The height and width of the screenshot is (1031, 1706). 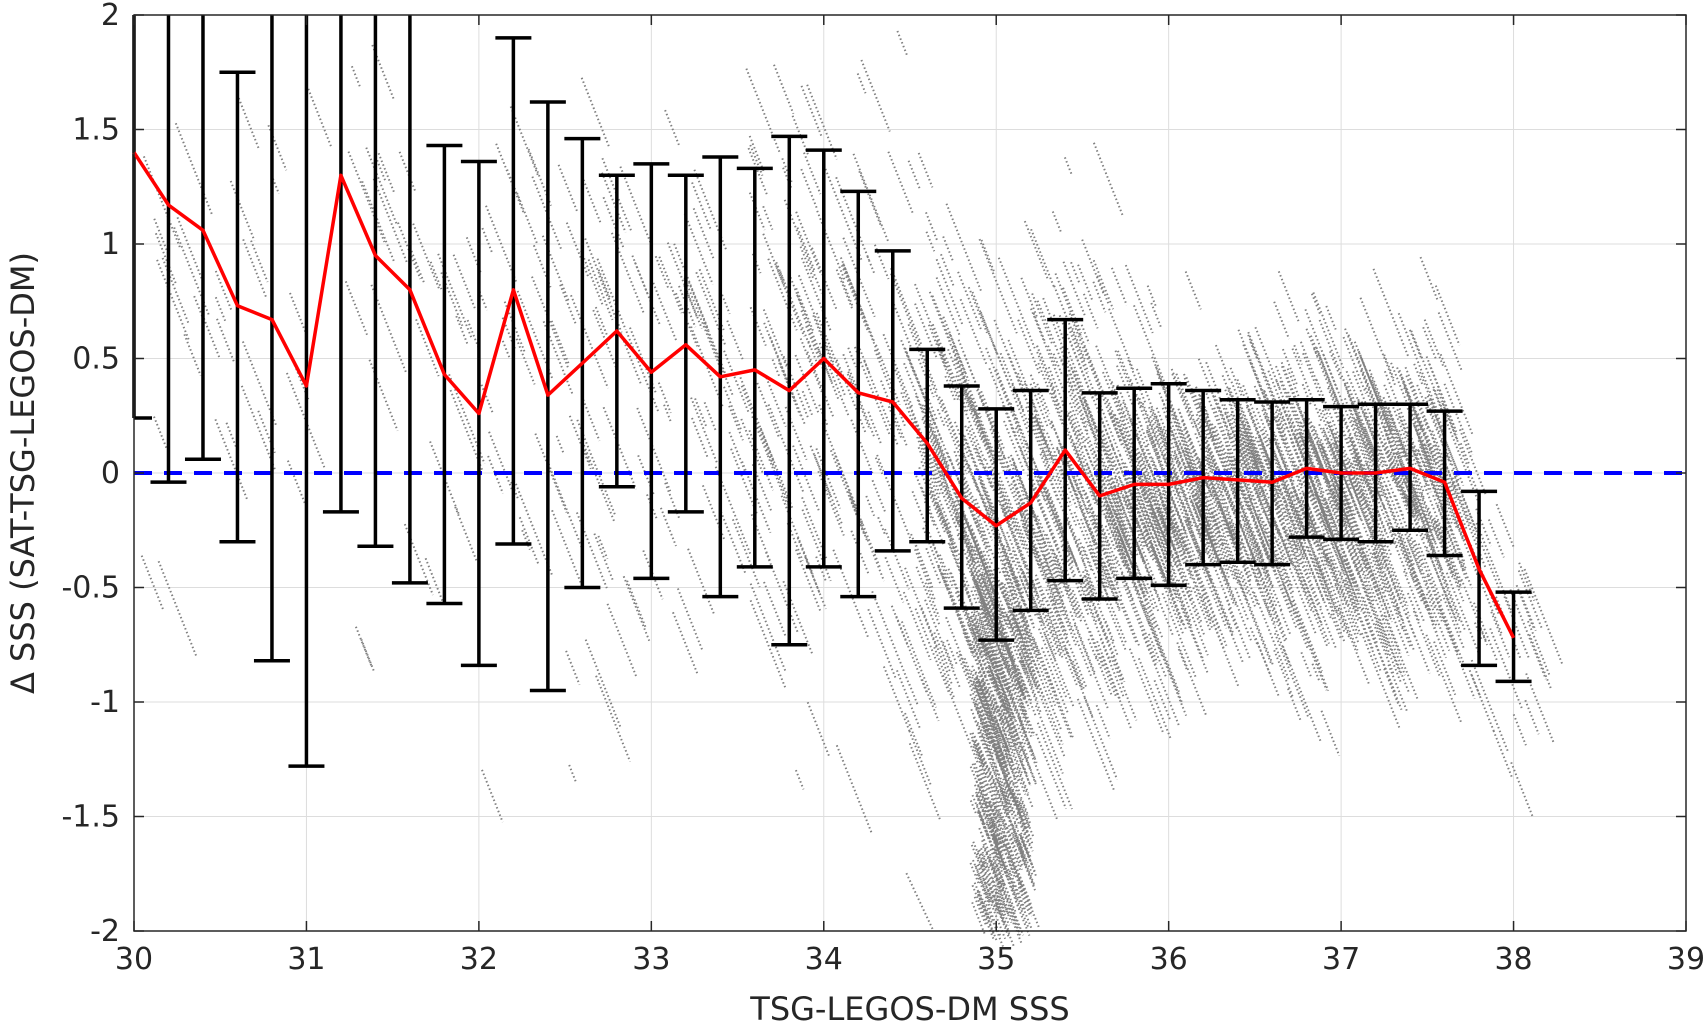 I want to click on x-axis-label: TSG-LEGOS-DM SSS, so click(x=909, y=1009).